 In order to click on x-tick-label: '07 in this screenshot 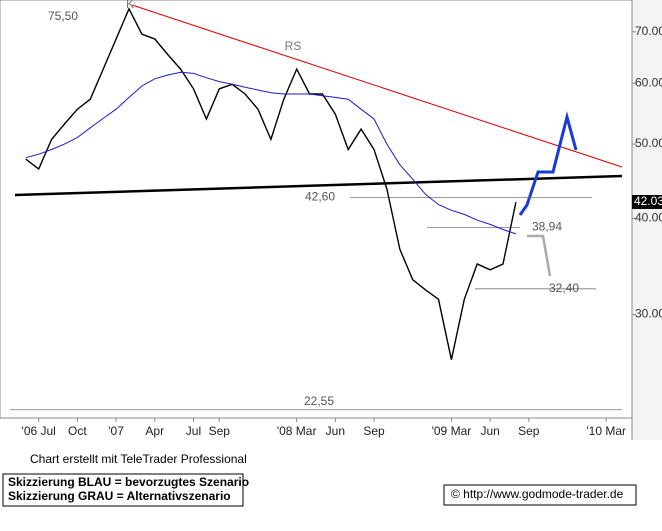, I will do `click(116, 431)`.